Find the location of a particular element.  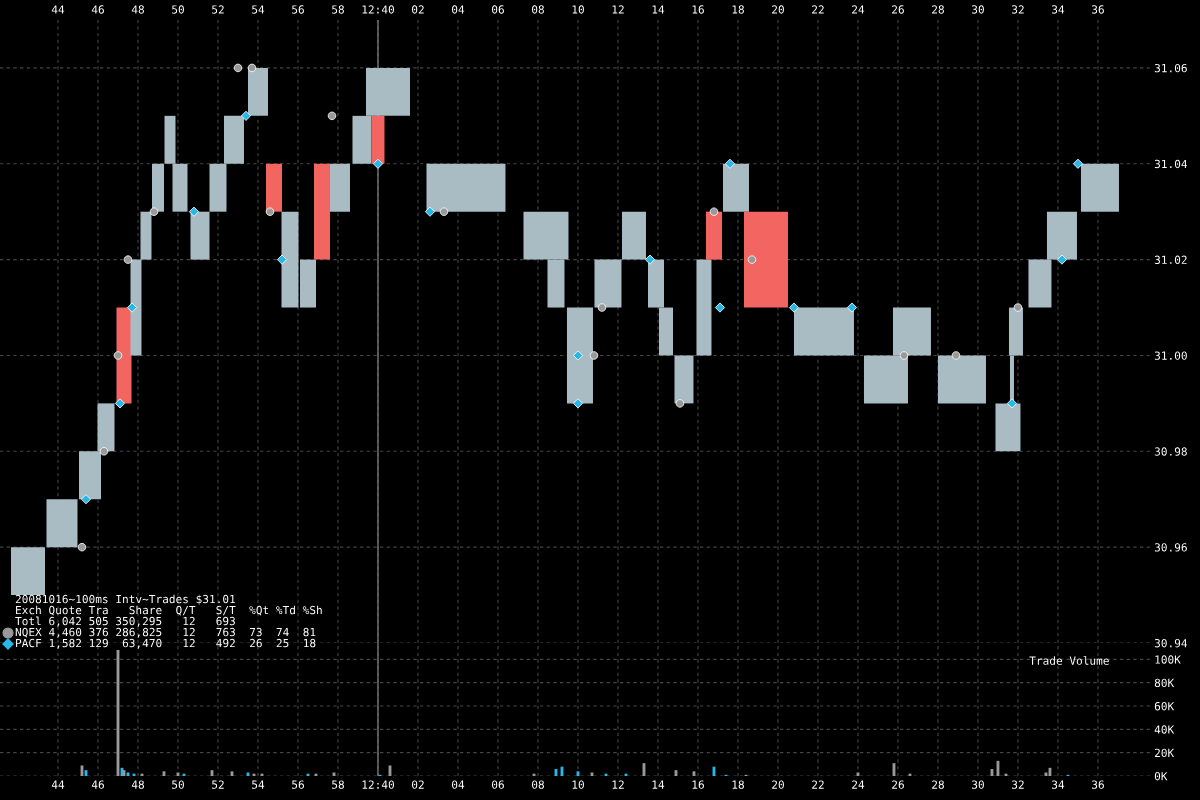

annotation: 4,460 376 286,825 12 763 73 74 81 is located at coordinates (182, 632).